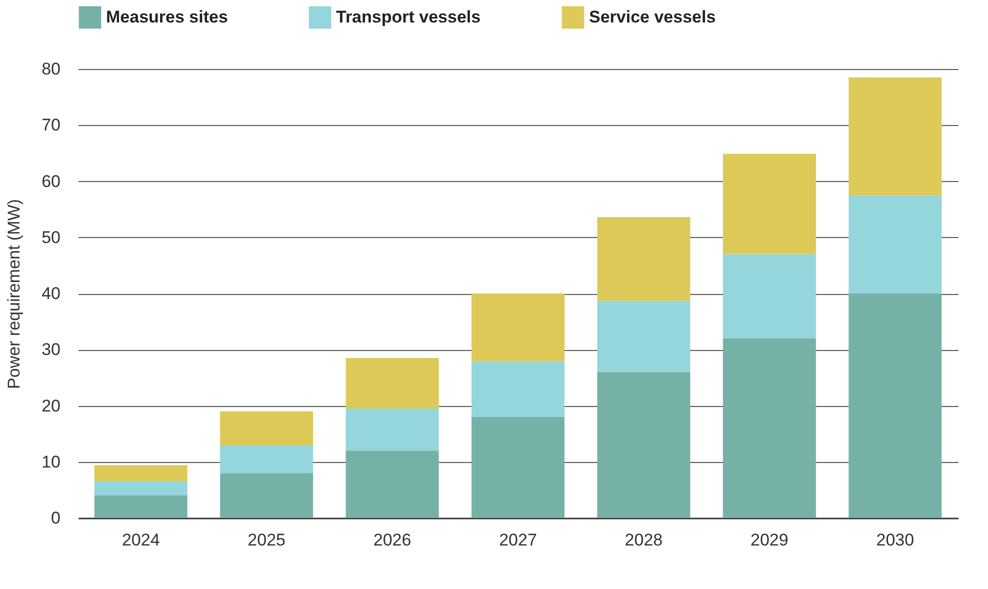 This screenshot has width=988, height=589. Describe the element at coordinates (51, 237) in the screenshot. I see `y-tick-label: 50` at that location.